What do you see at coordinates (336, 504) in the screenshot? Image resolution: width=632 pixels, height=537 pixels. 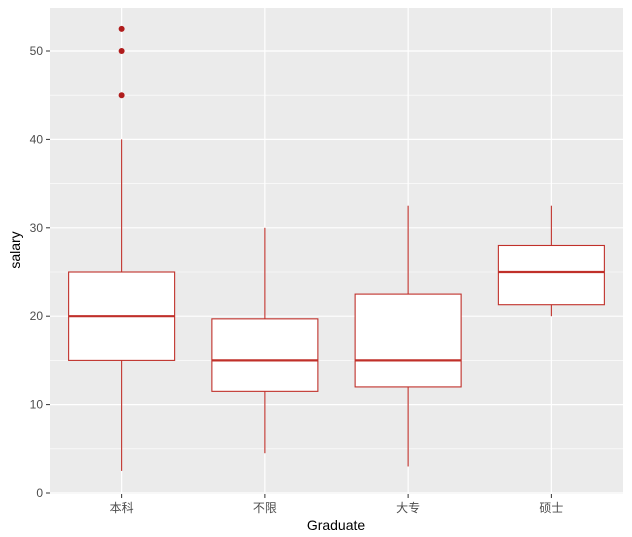 I see `x-axis: 本科 不限 大专 硕士` at bounding box center [336, 504].